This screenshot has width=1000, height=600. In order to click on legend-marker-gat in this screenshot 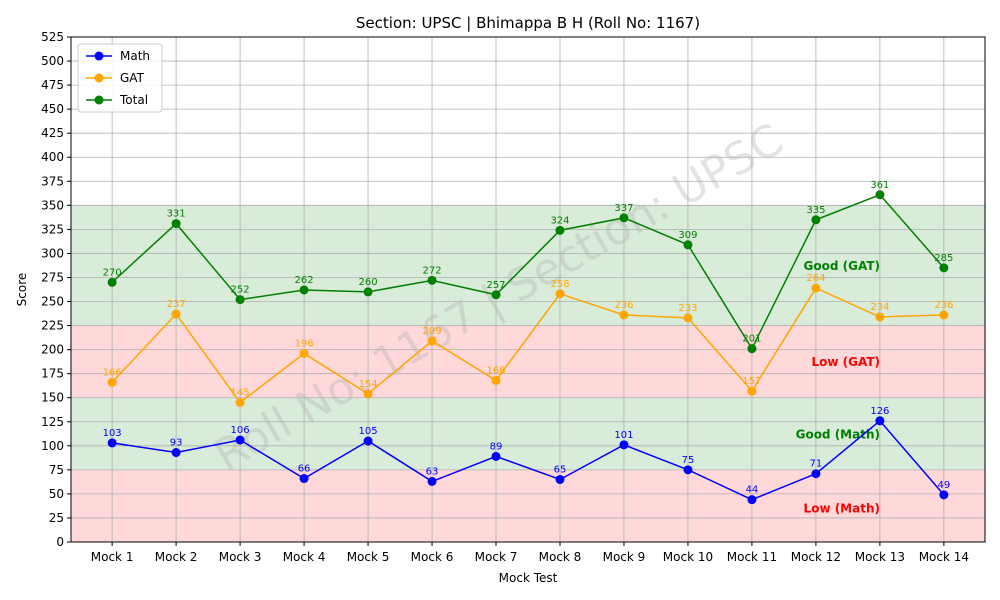, I will do `click(99, 78)`.